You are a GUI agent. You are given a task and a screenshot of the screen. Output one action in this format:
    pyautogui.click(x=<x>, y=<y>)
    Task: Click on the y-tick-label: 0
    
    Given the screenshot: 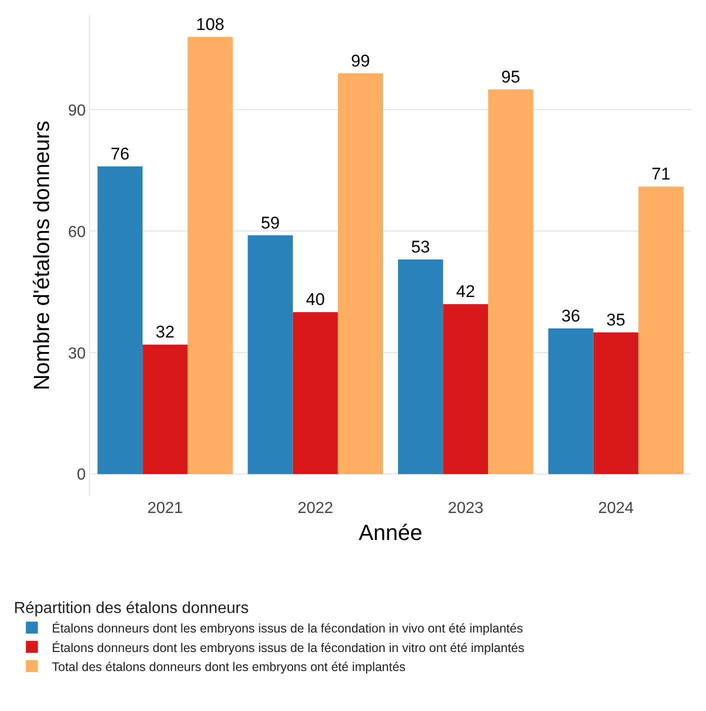 What is the action you would take?
    pyautogui.click(x=81, y=475)
    